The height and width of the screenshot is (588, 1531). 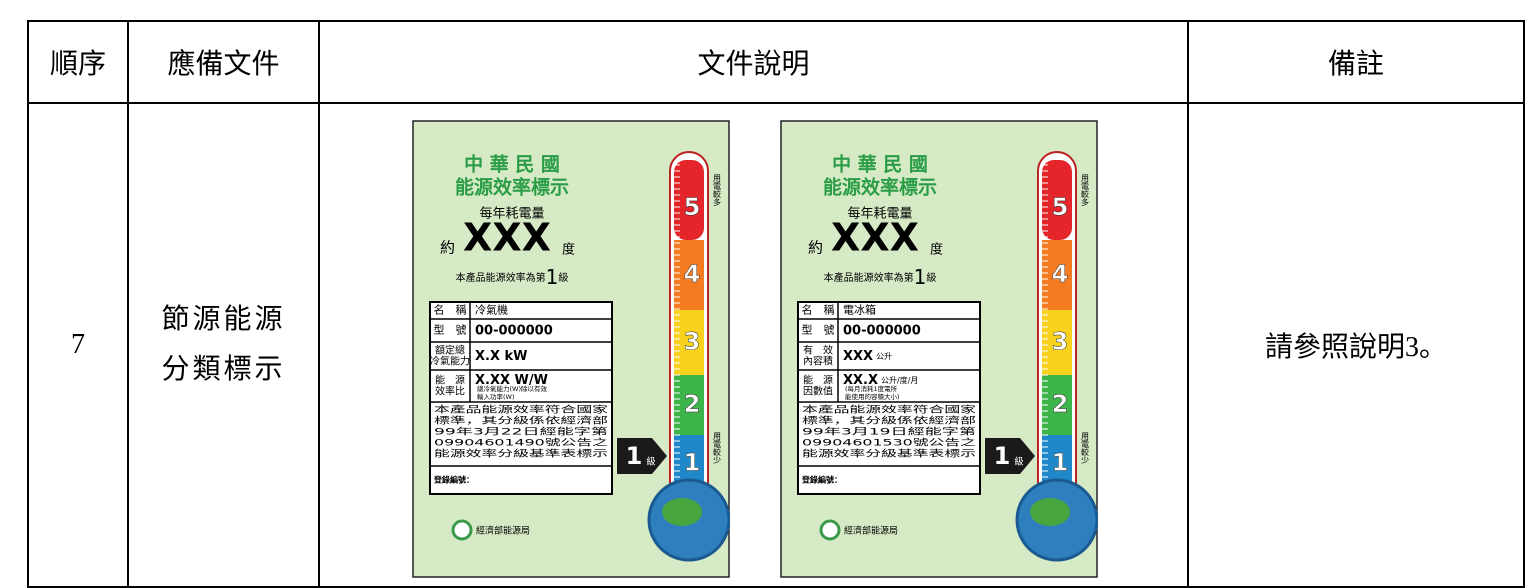 I want to click on info-box, so click(x=889, y=398).